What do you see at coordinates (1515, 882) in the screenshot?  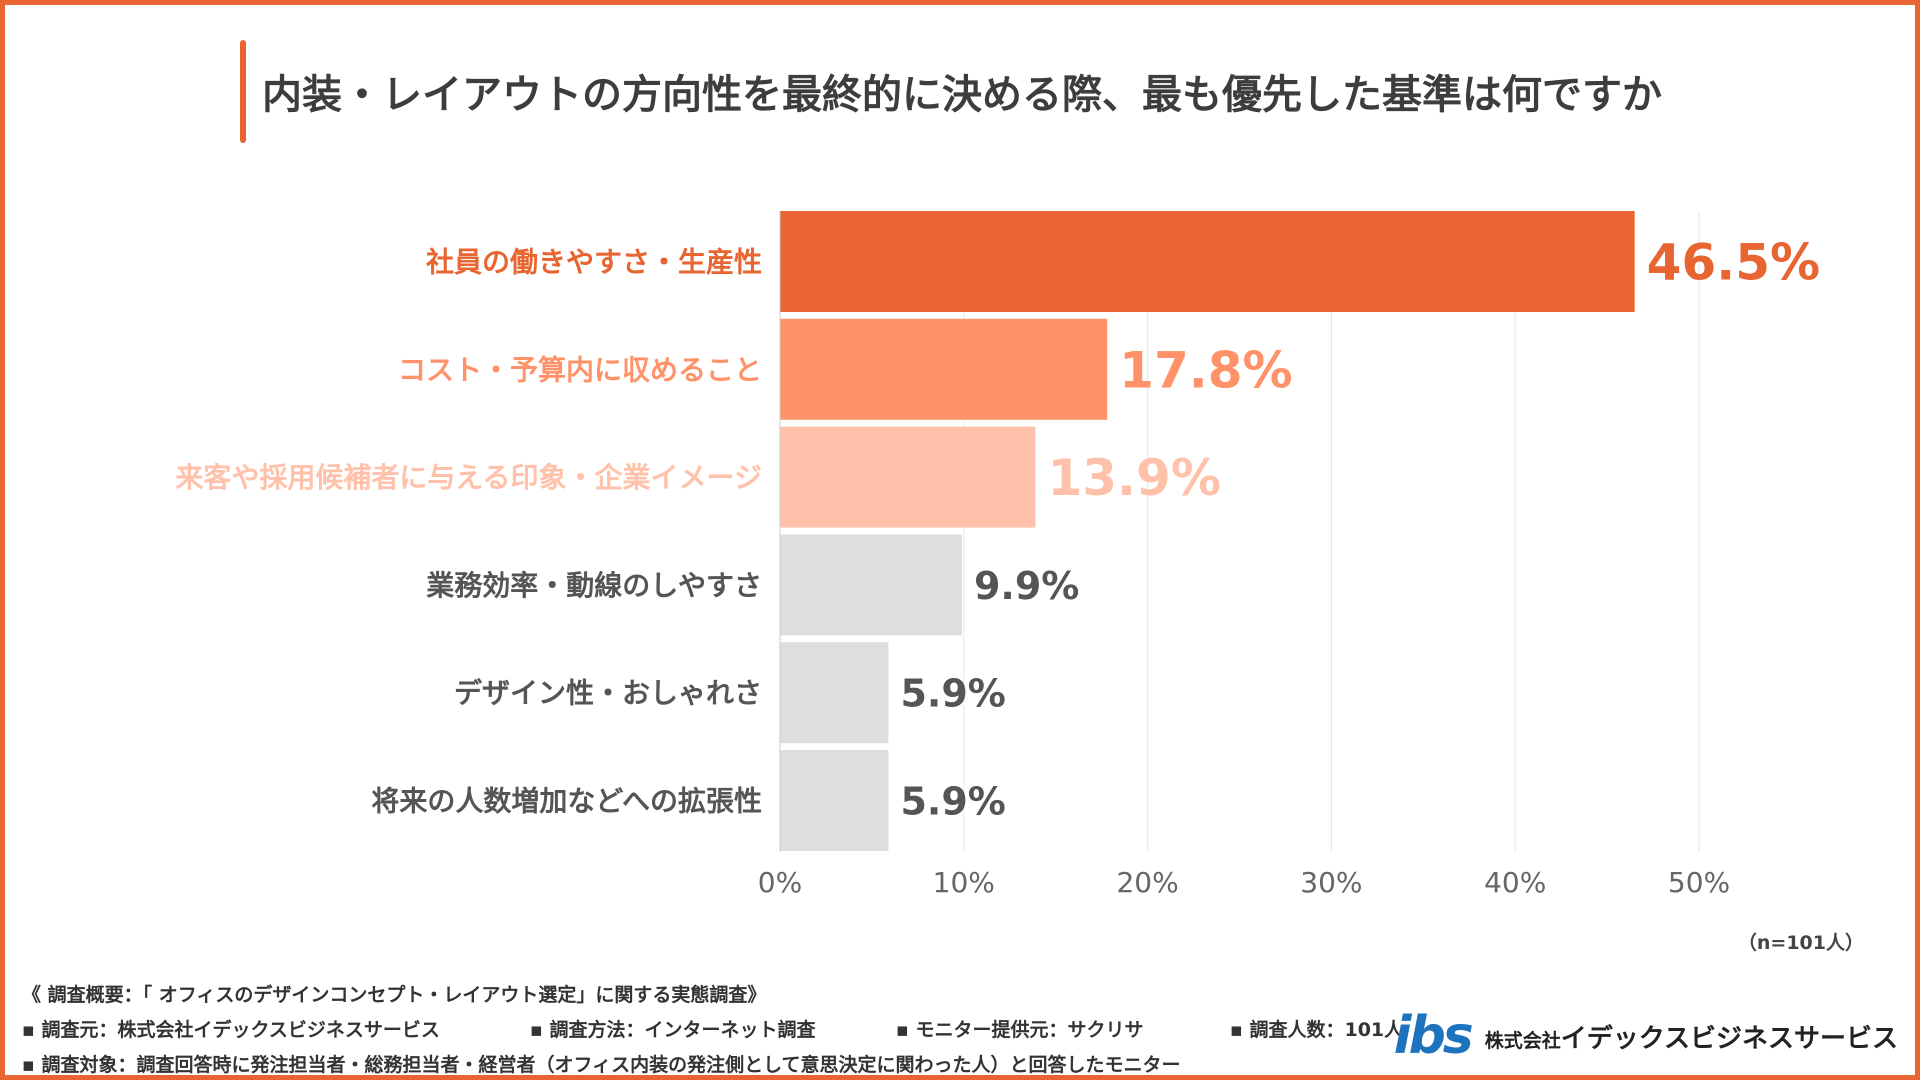 I see `x-tick-label-4: 40%` at bounding box center [1515, 882].